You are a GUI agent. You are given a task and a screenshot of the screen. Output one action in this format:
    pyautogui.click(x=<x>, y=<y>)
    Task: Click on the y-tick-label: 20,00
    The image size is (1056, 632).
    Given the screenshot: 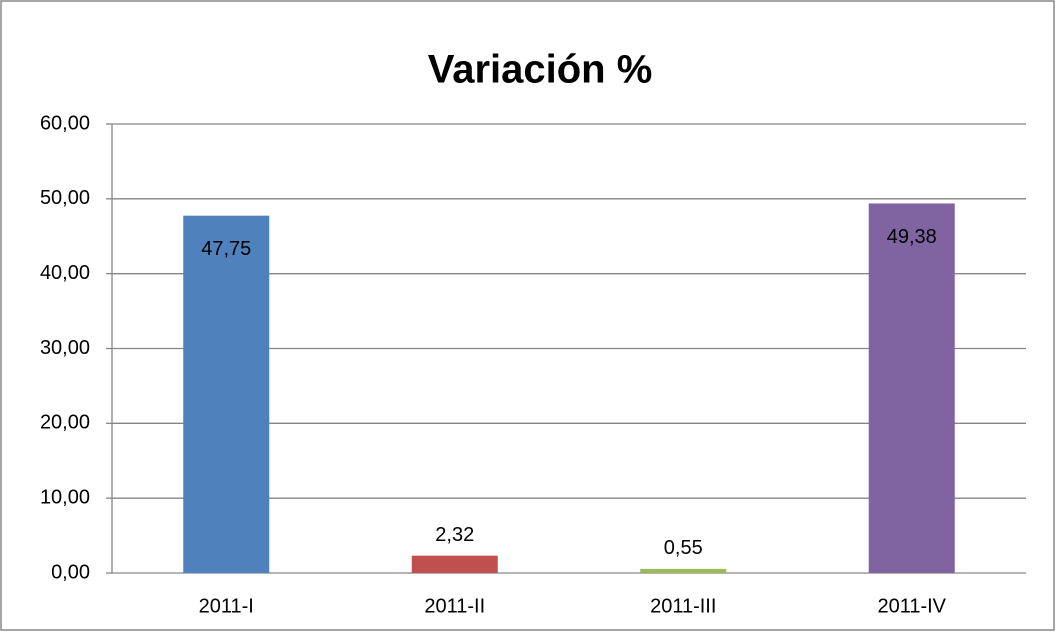 What is the action you would take?
    pyautogui.click(x=65, y=423)
    